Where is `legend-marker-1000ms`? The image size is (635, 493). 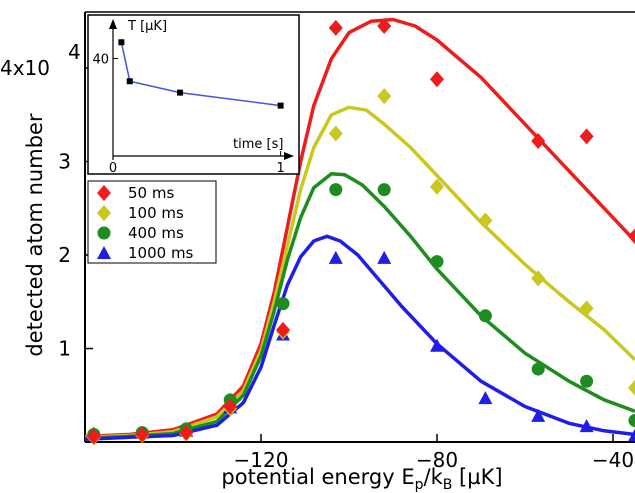
legend-marker-1000ms is located at coordinates (104, 252).